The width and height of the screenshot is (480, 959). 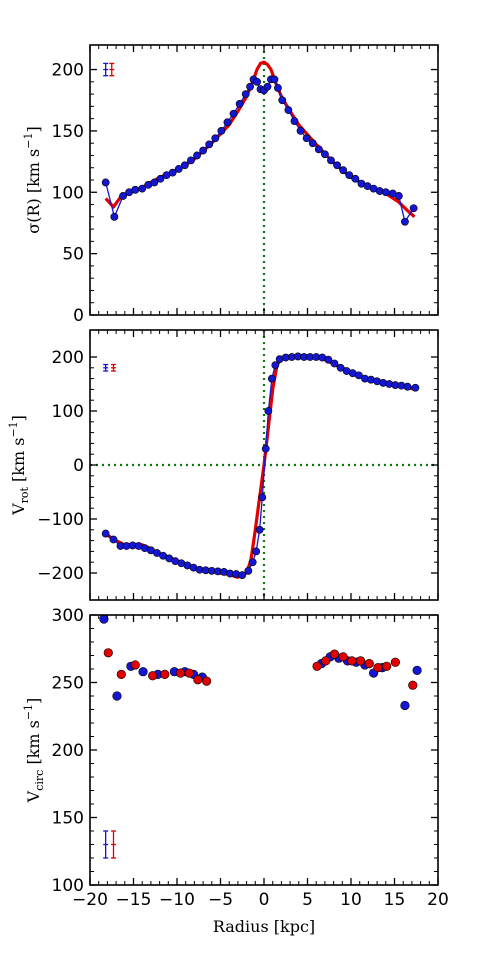 I want to click on vcirc-x-tick-label: 5, so click(x=307, y=900).